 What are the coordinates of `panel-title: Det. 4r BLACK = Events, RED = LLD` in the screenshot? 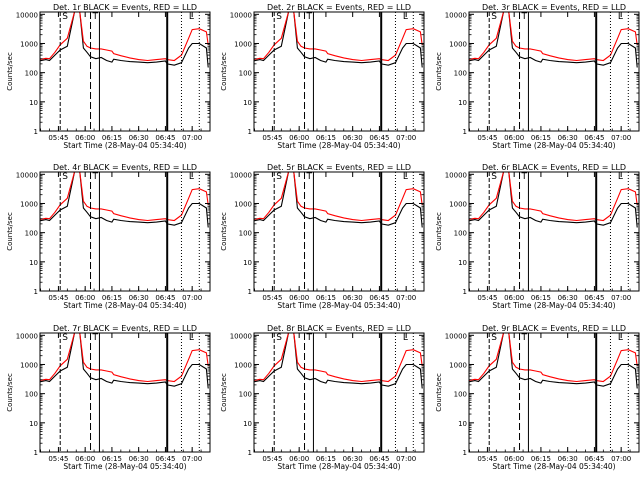 It's located at (125, 167).